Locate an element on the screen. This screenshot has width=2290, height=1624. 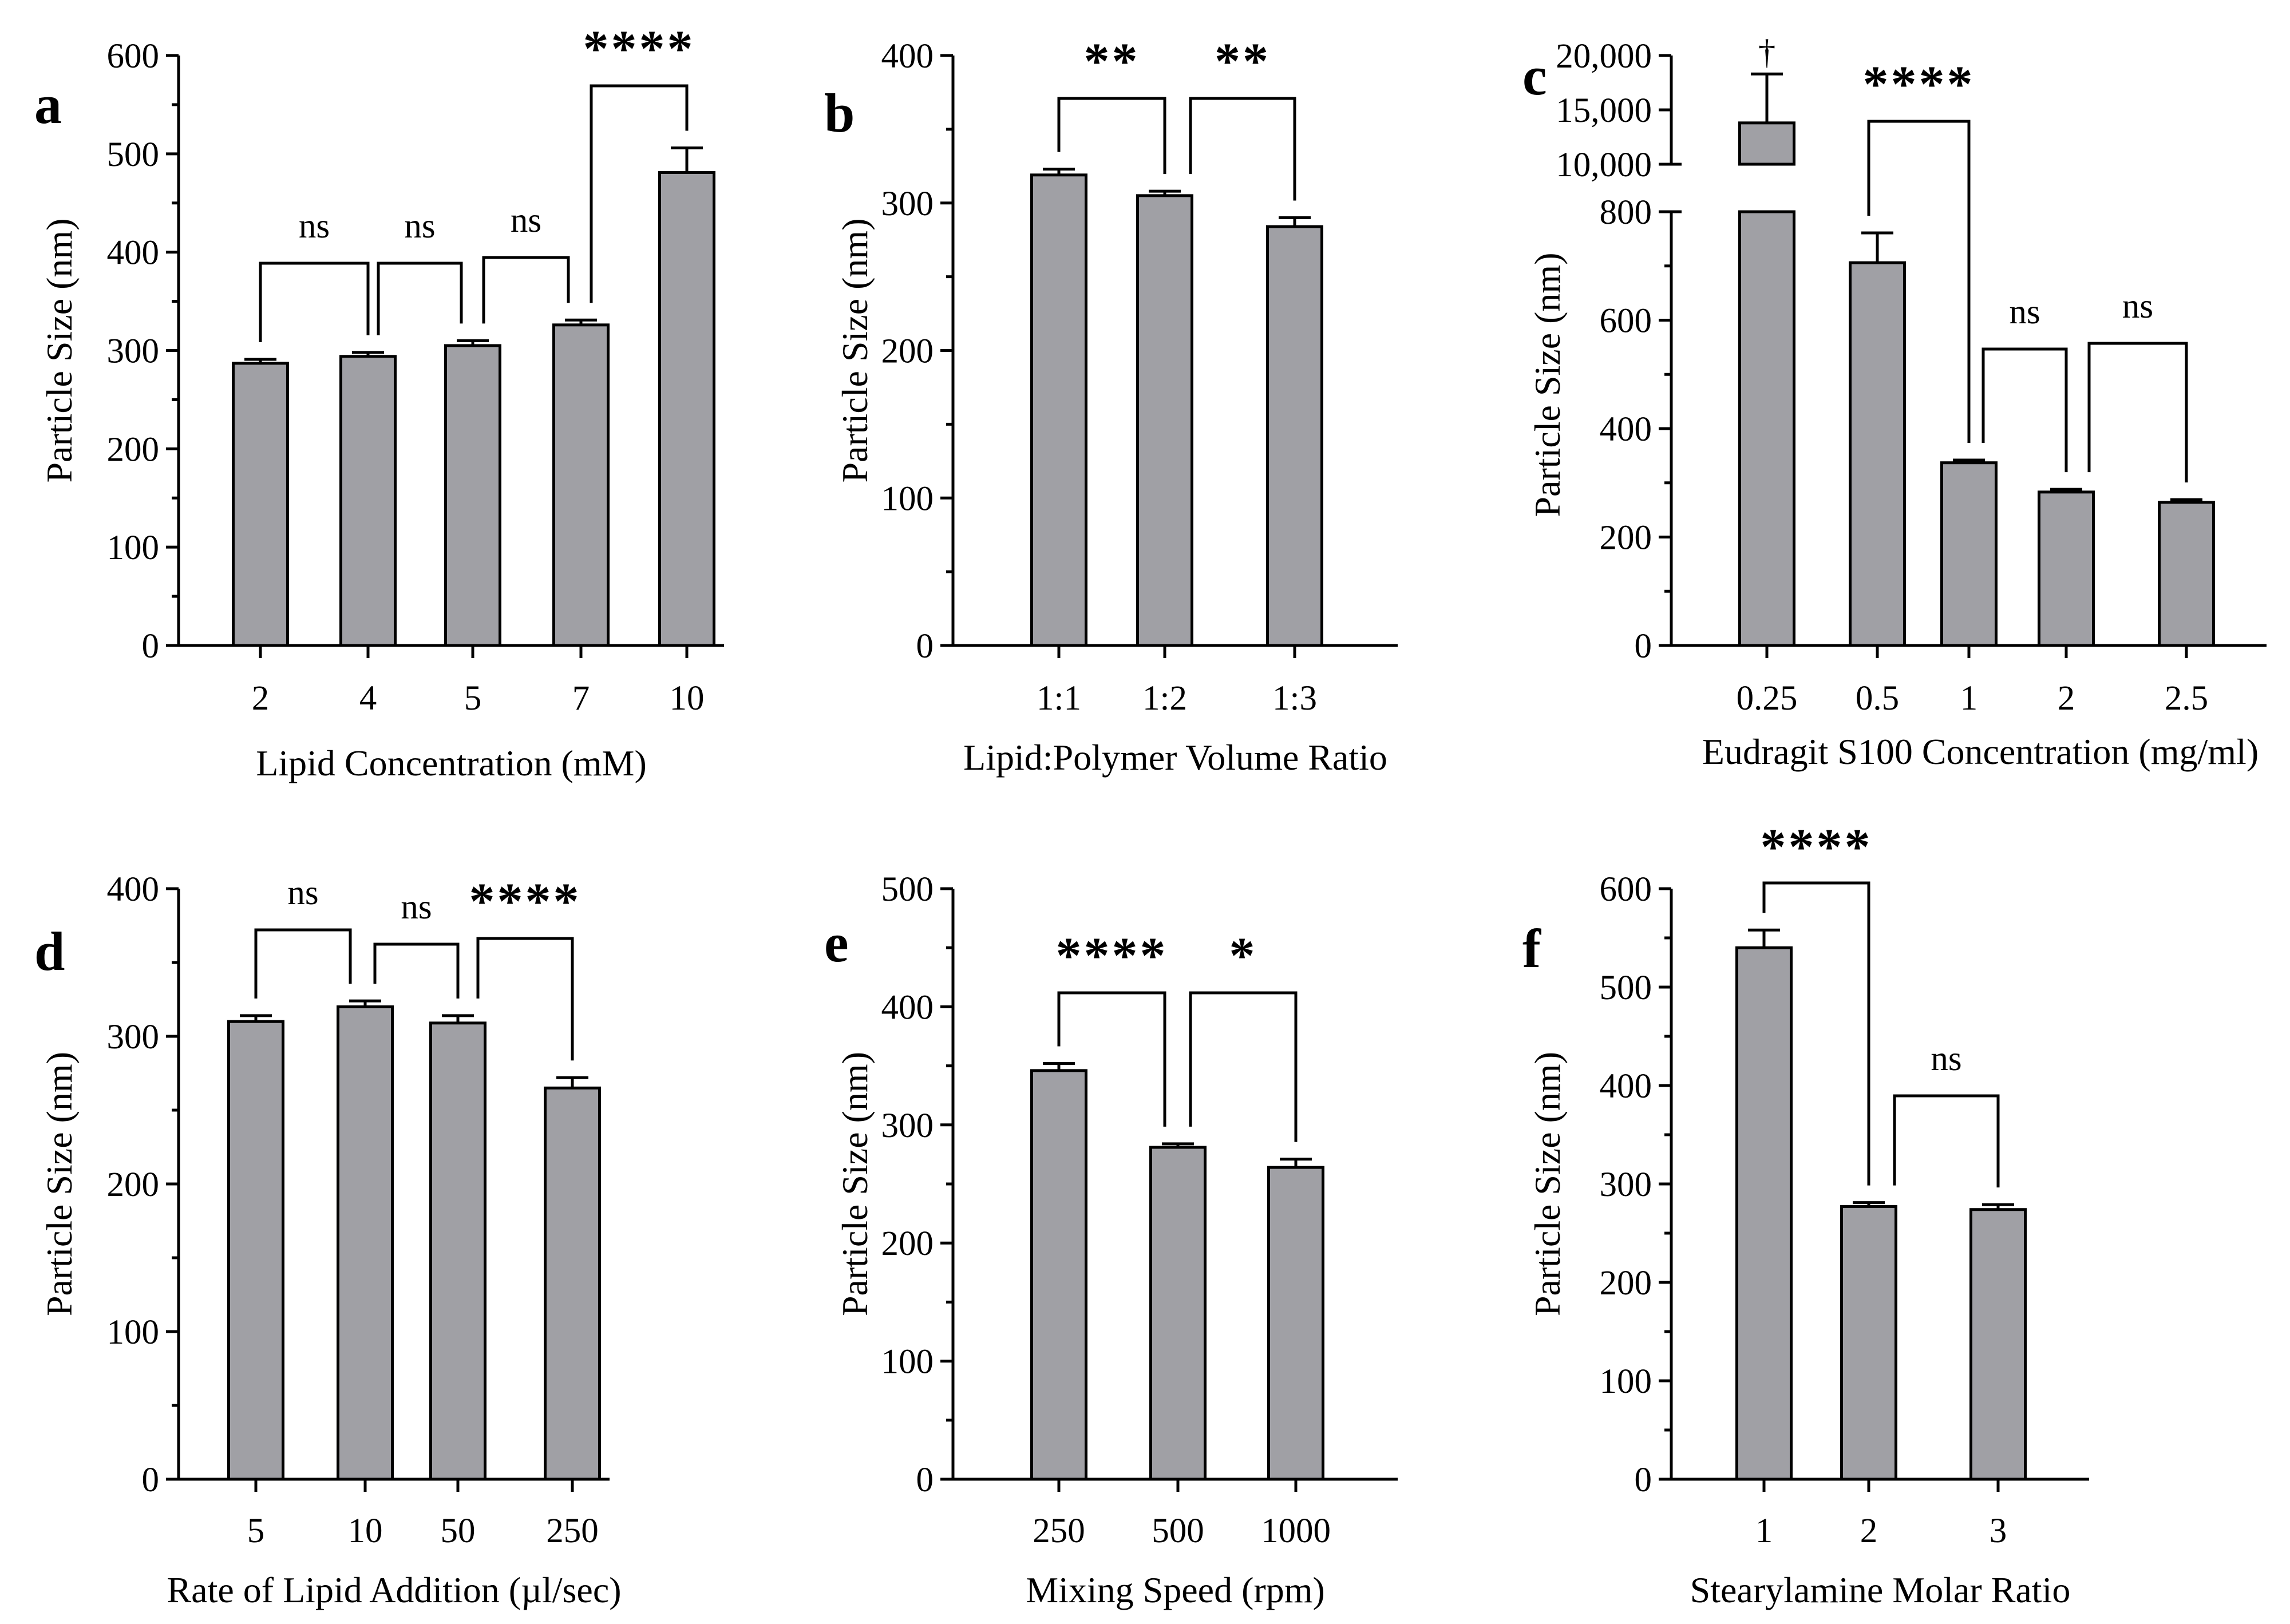
x-tick-label: 7 is located at coordinates (581, 698).